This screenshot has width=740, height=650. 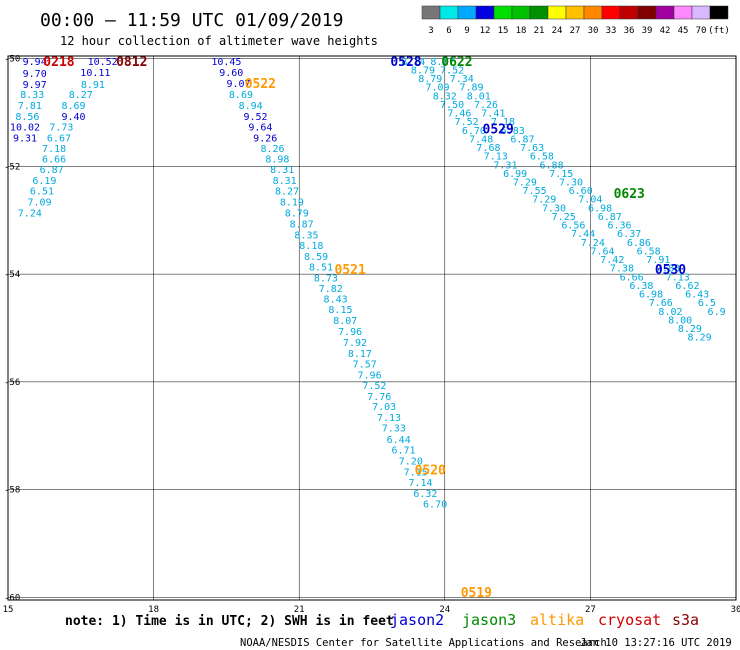 What do you see at coordinates (632, 277) in the screenshot?
I see `swh-value: 6.66` at bounding box center [632, 277].